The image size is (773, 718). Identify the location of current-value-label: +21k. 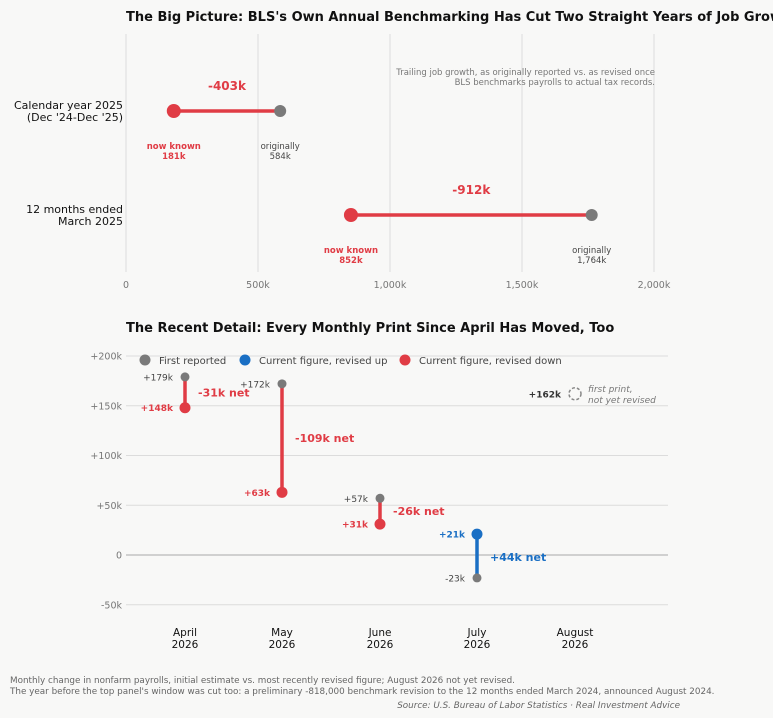
(452, 536).